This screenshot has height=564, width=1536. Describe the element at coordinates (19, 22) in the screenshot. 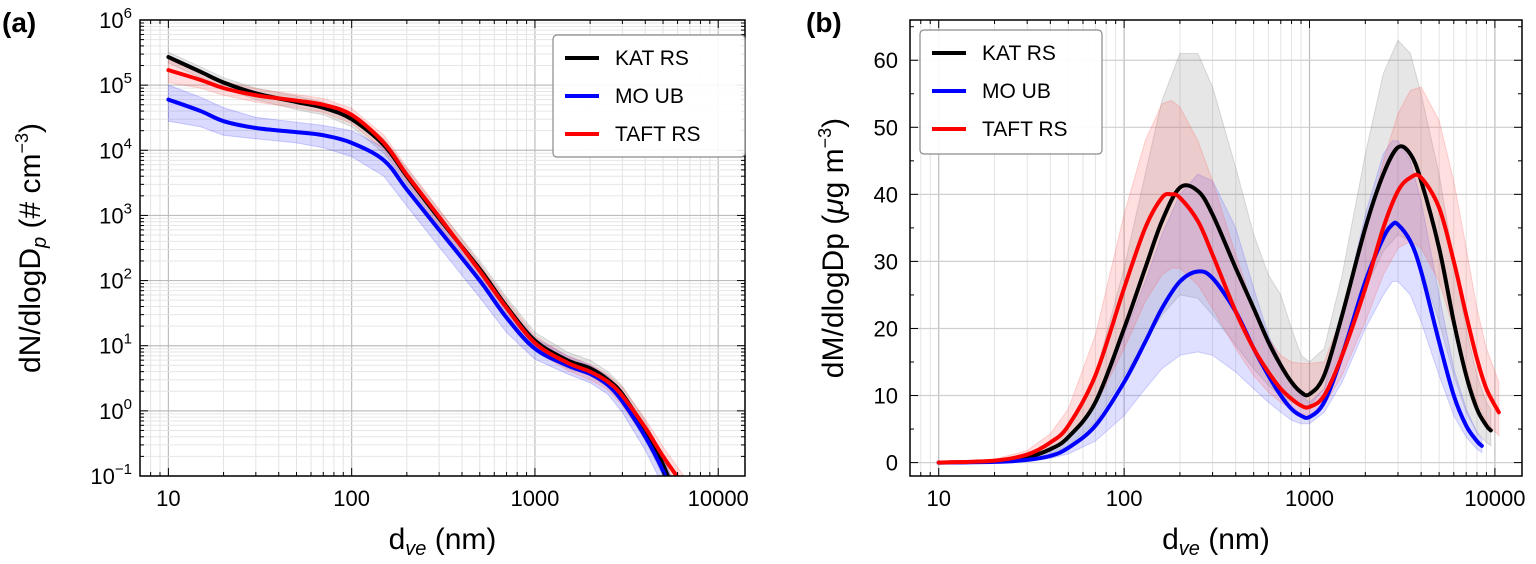

I see `panel-label: (a)` at that location.